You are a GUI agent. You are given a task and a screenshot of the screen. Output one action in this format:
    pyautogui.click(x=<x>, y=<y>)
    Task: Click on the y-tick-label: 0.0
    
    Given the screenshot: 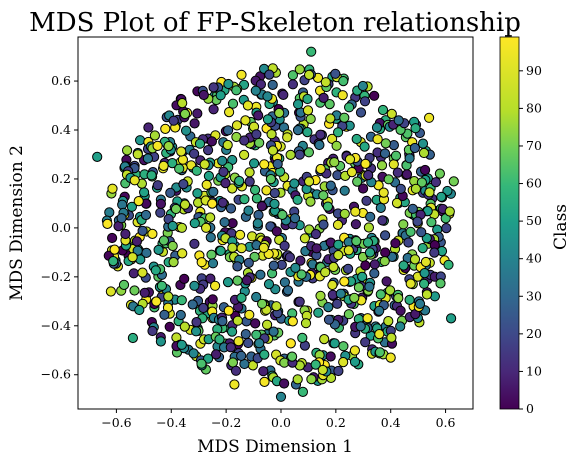 What is the action you would take?
    pyautogui.click(x=61, y=227)
    